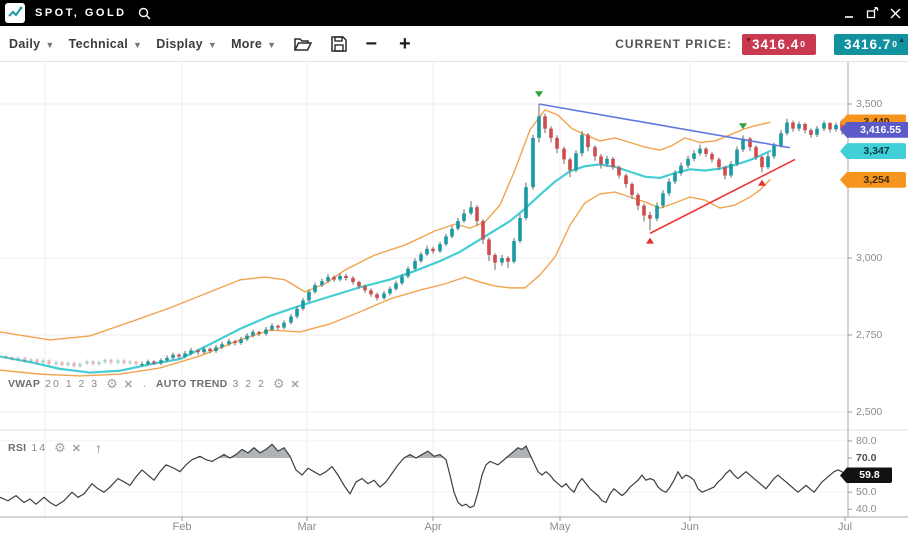 Image resolution: width=908 pixels, height=534 pixels. I want to click on app-logo-icon, so click(15, 13).